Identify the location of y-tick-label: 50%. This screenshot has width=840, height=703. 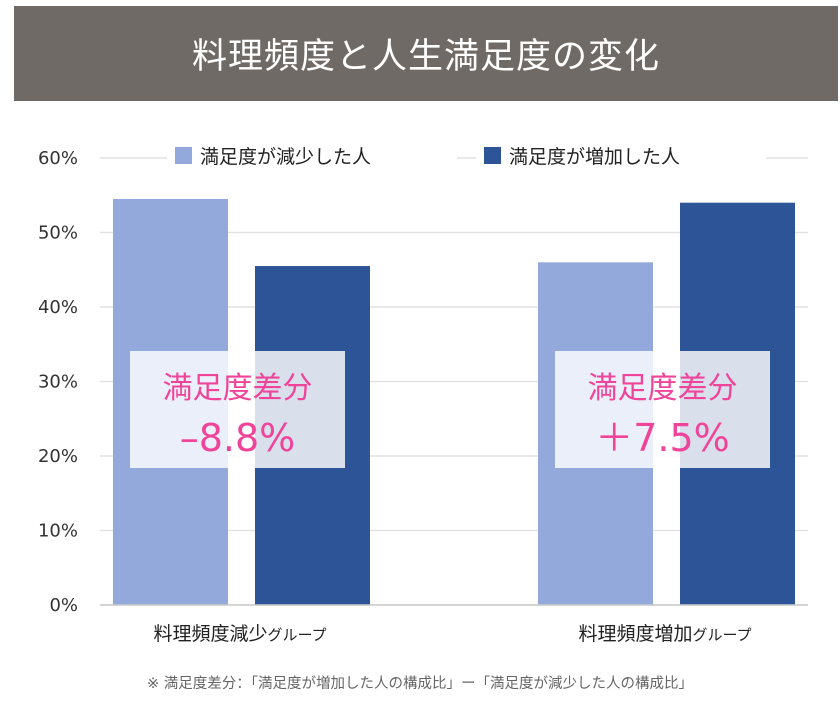
(58, 233).